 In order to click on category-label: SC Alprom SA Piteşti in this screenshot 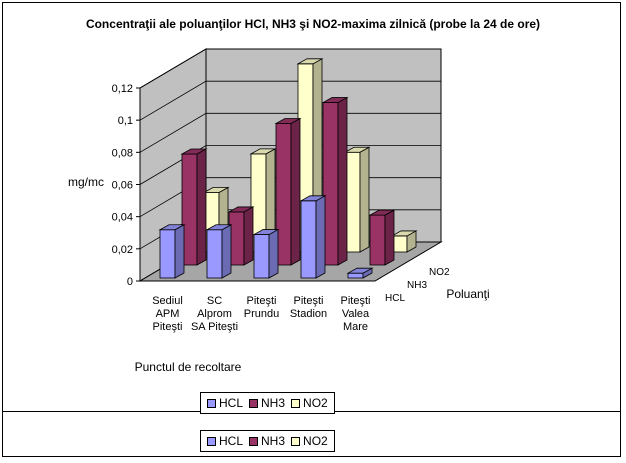, I will do `click(214, 314)`.